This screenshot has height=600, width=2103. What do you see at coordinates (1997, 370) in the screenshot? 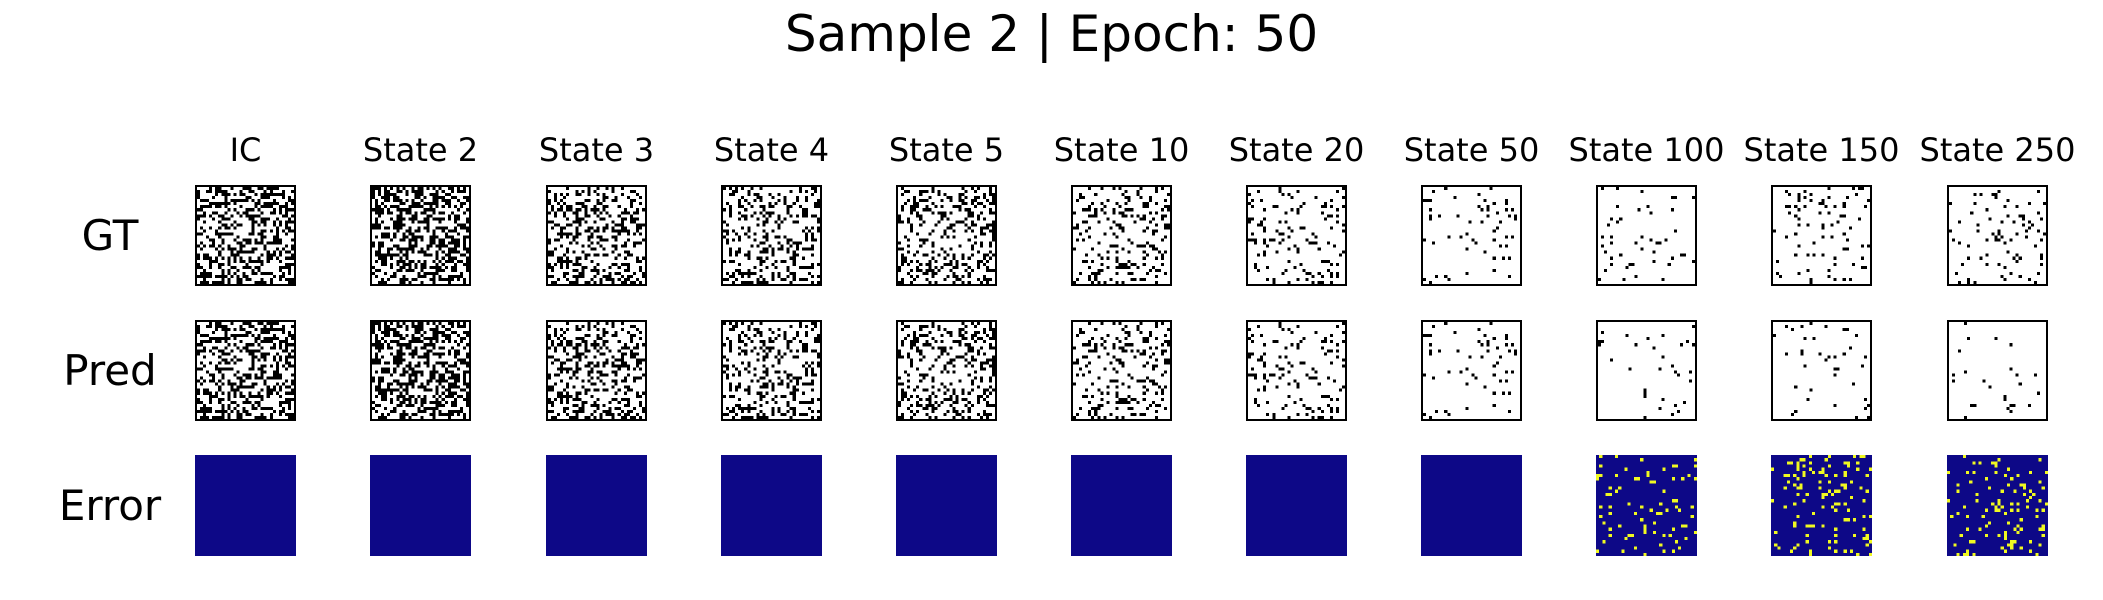
I see `heatmap-grid` at bounding box center [1997, 370].